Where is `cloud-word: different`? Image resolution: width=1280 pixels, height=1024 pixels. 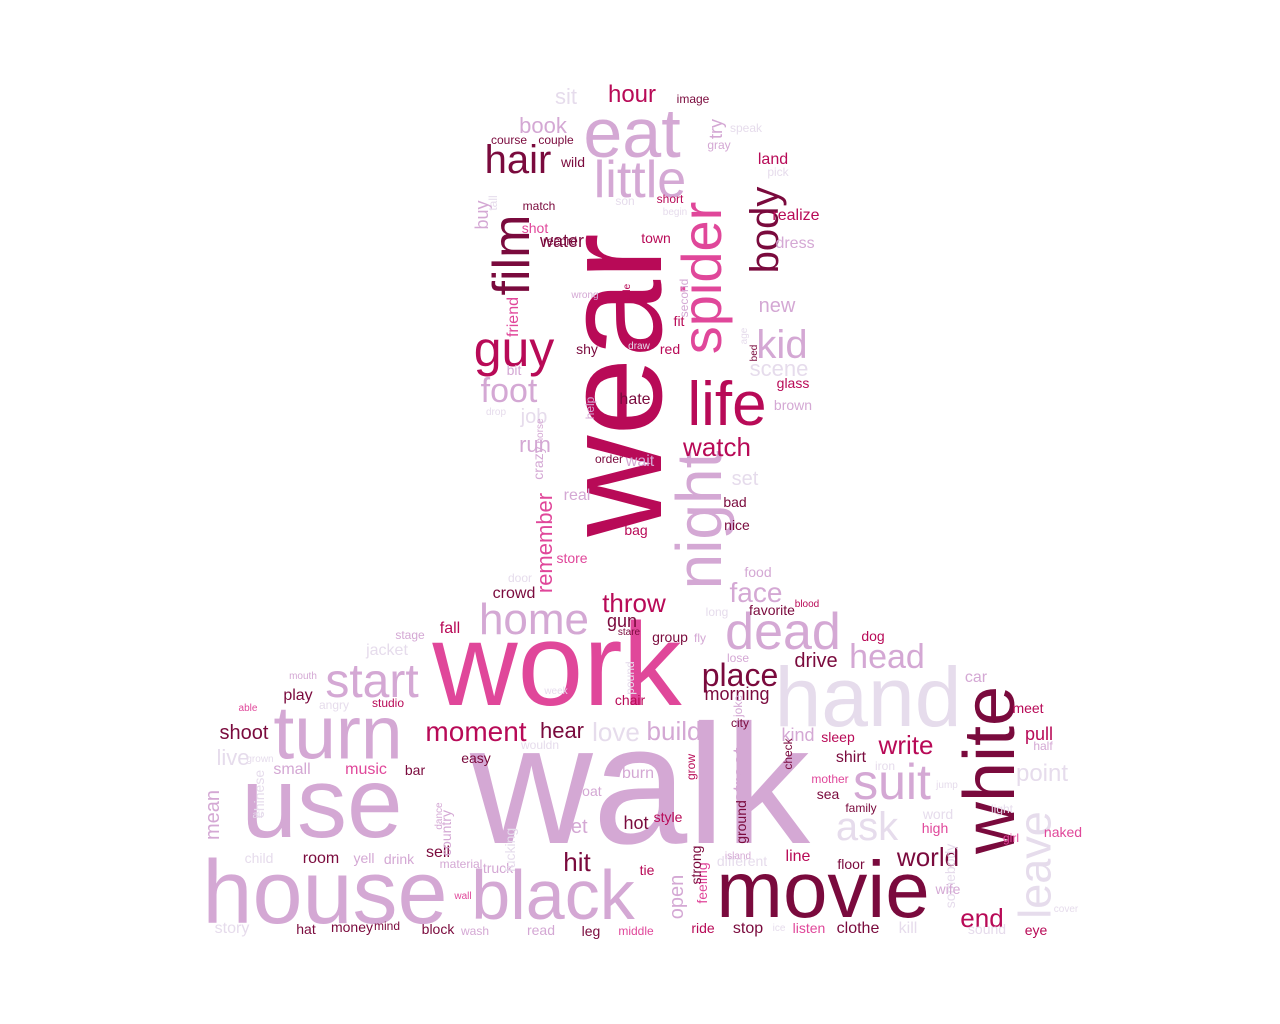 cloud-word: different is located at coordinates (742, 861).